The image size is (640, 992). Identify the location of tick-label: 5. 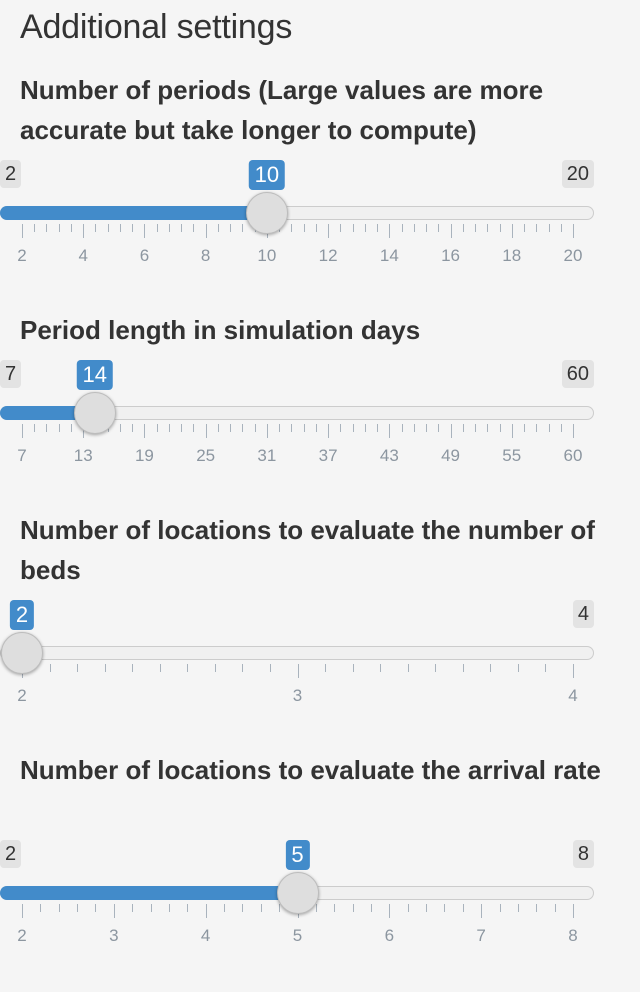
(297, 935).